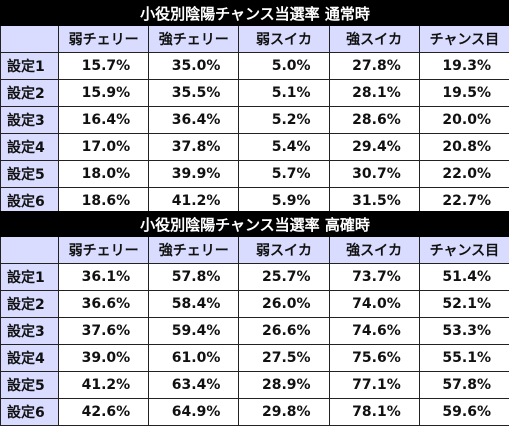 This screenshot has height=426, width=509. Describe the element at coordinates (104, 412) in the screenshot. I see `rate-cell: 42.6%` at that location.